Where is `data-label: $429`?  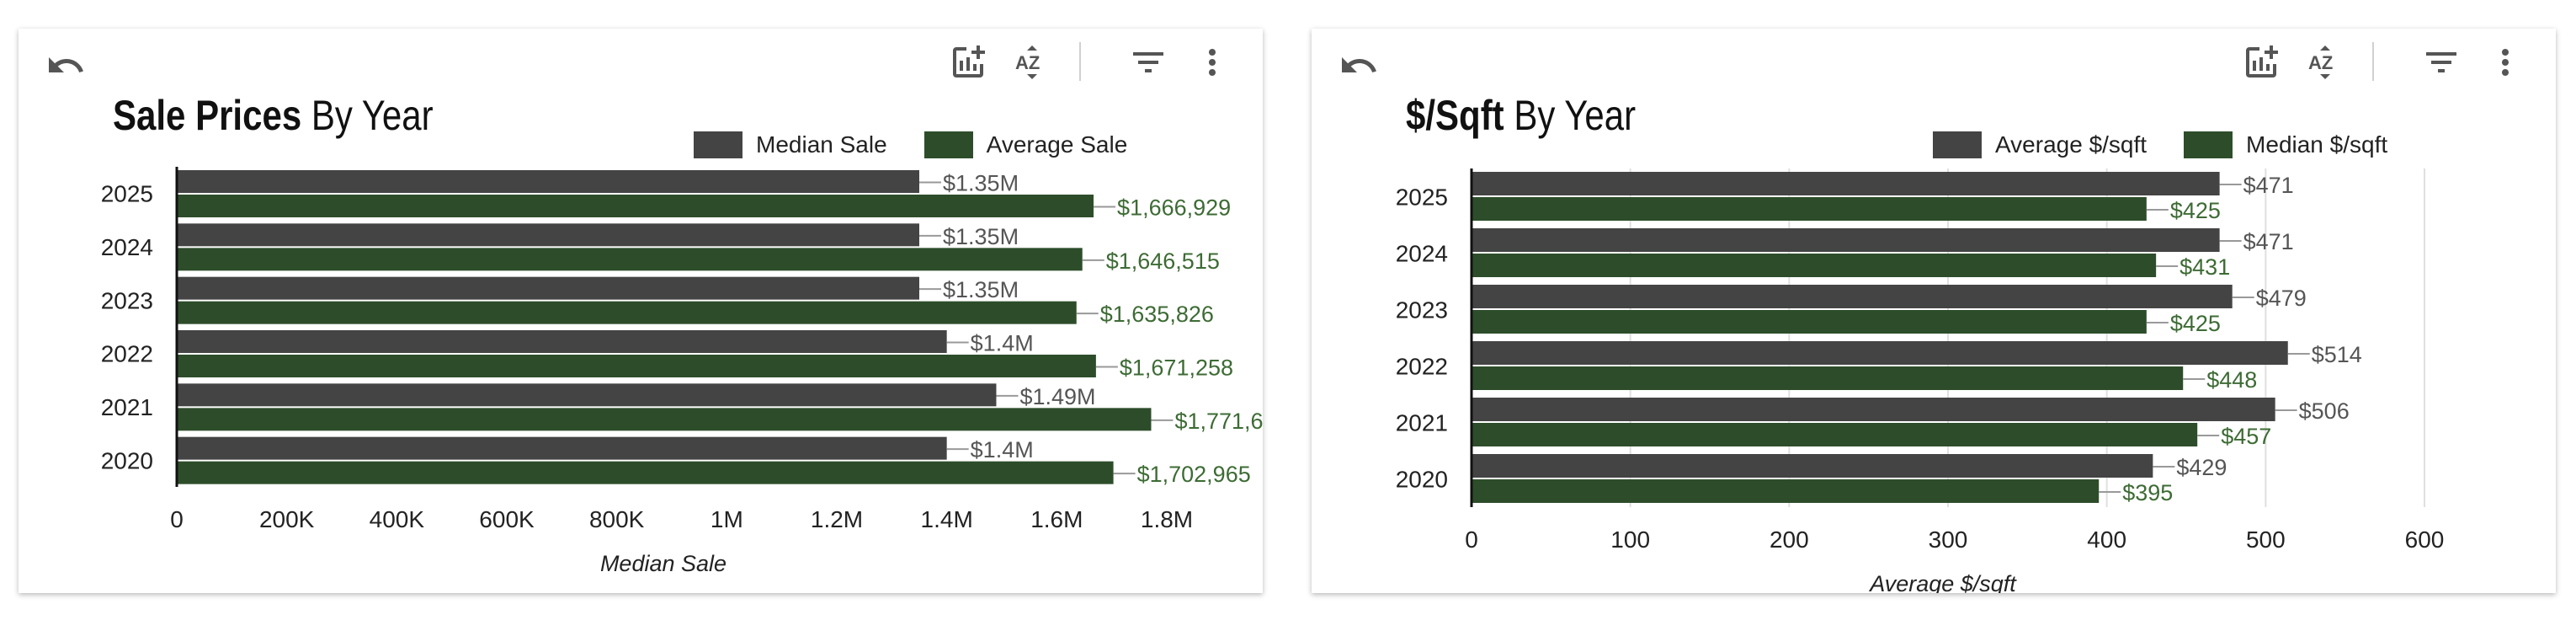 data-label: $429 is located at coordinates (2201, 467).